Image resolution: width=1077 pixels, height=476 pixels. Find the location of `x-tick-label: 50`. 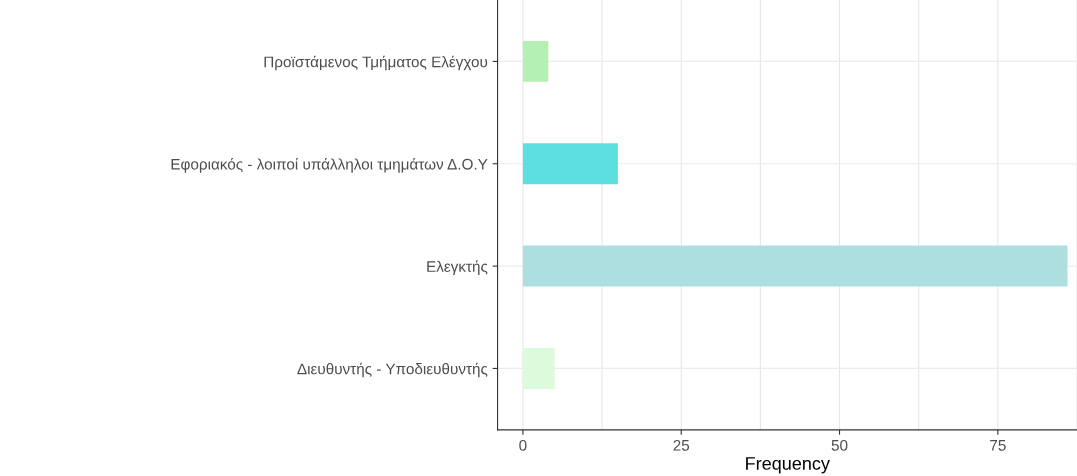

x-tick-label: 50 is located at coordinates (839, 445).